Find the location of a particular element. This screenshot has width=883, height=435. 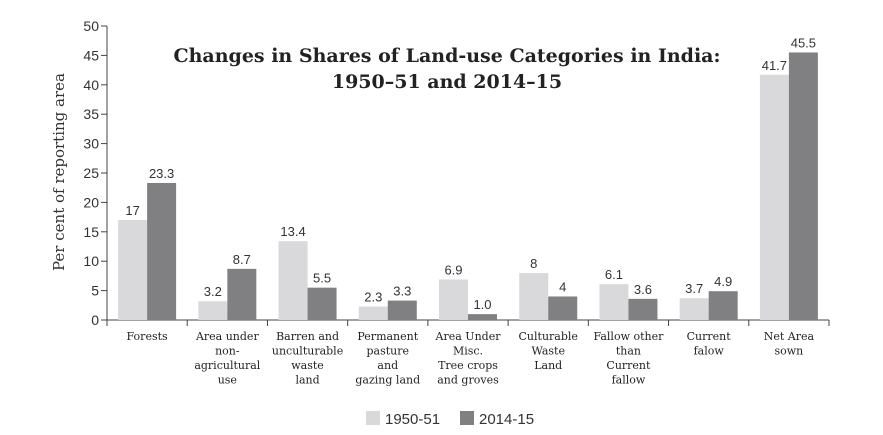

y-tick-label: 45 is located at coordinates (91, 55).